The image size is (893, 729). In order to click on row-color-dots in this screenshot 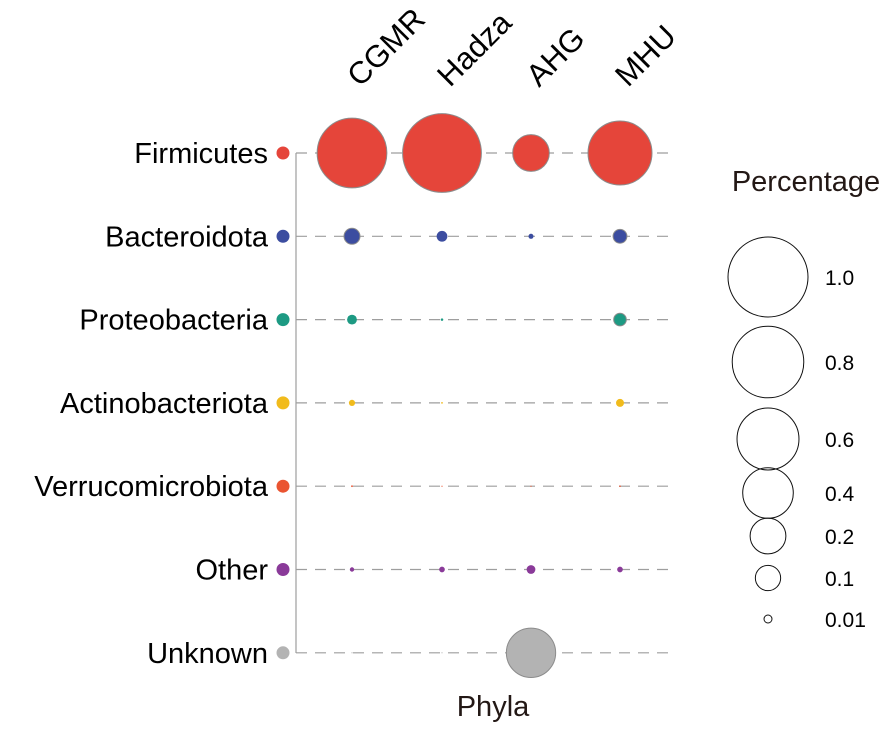, I will do `click(283, 403)`.